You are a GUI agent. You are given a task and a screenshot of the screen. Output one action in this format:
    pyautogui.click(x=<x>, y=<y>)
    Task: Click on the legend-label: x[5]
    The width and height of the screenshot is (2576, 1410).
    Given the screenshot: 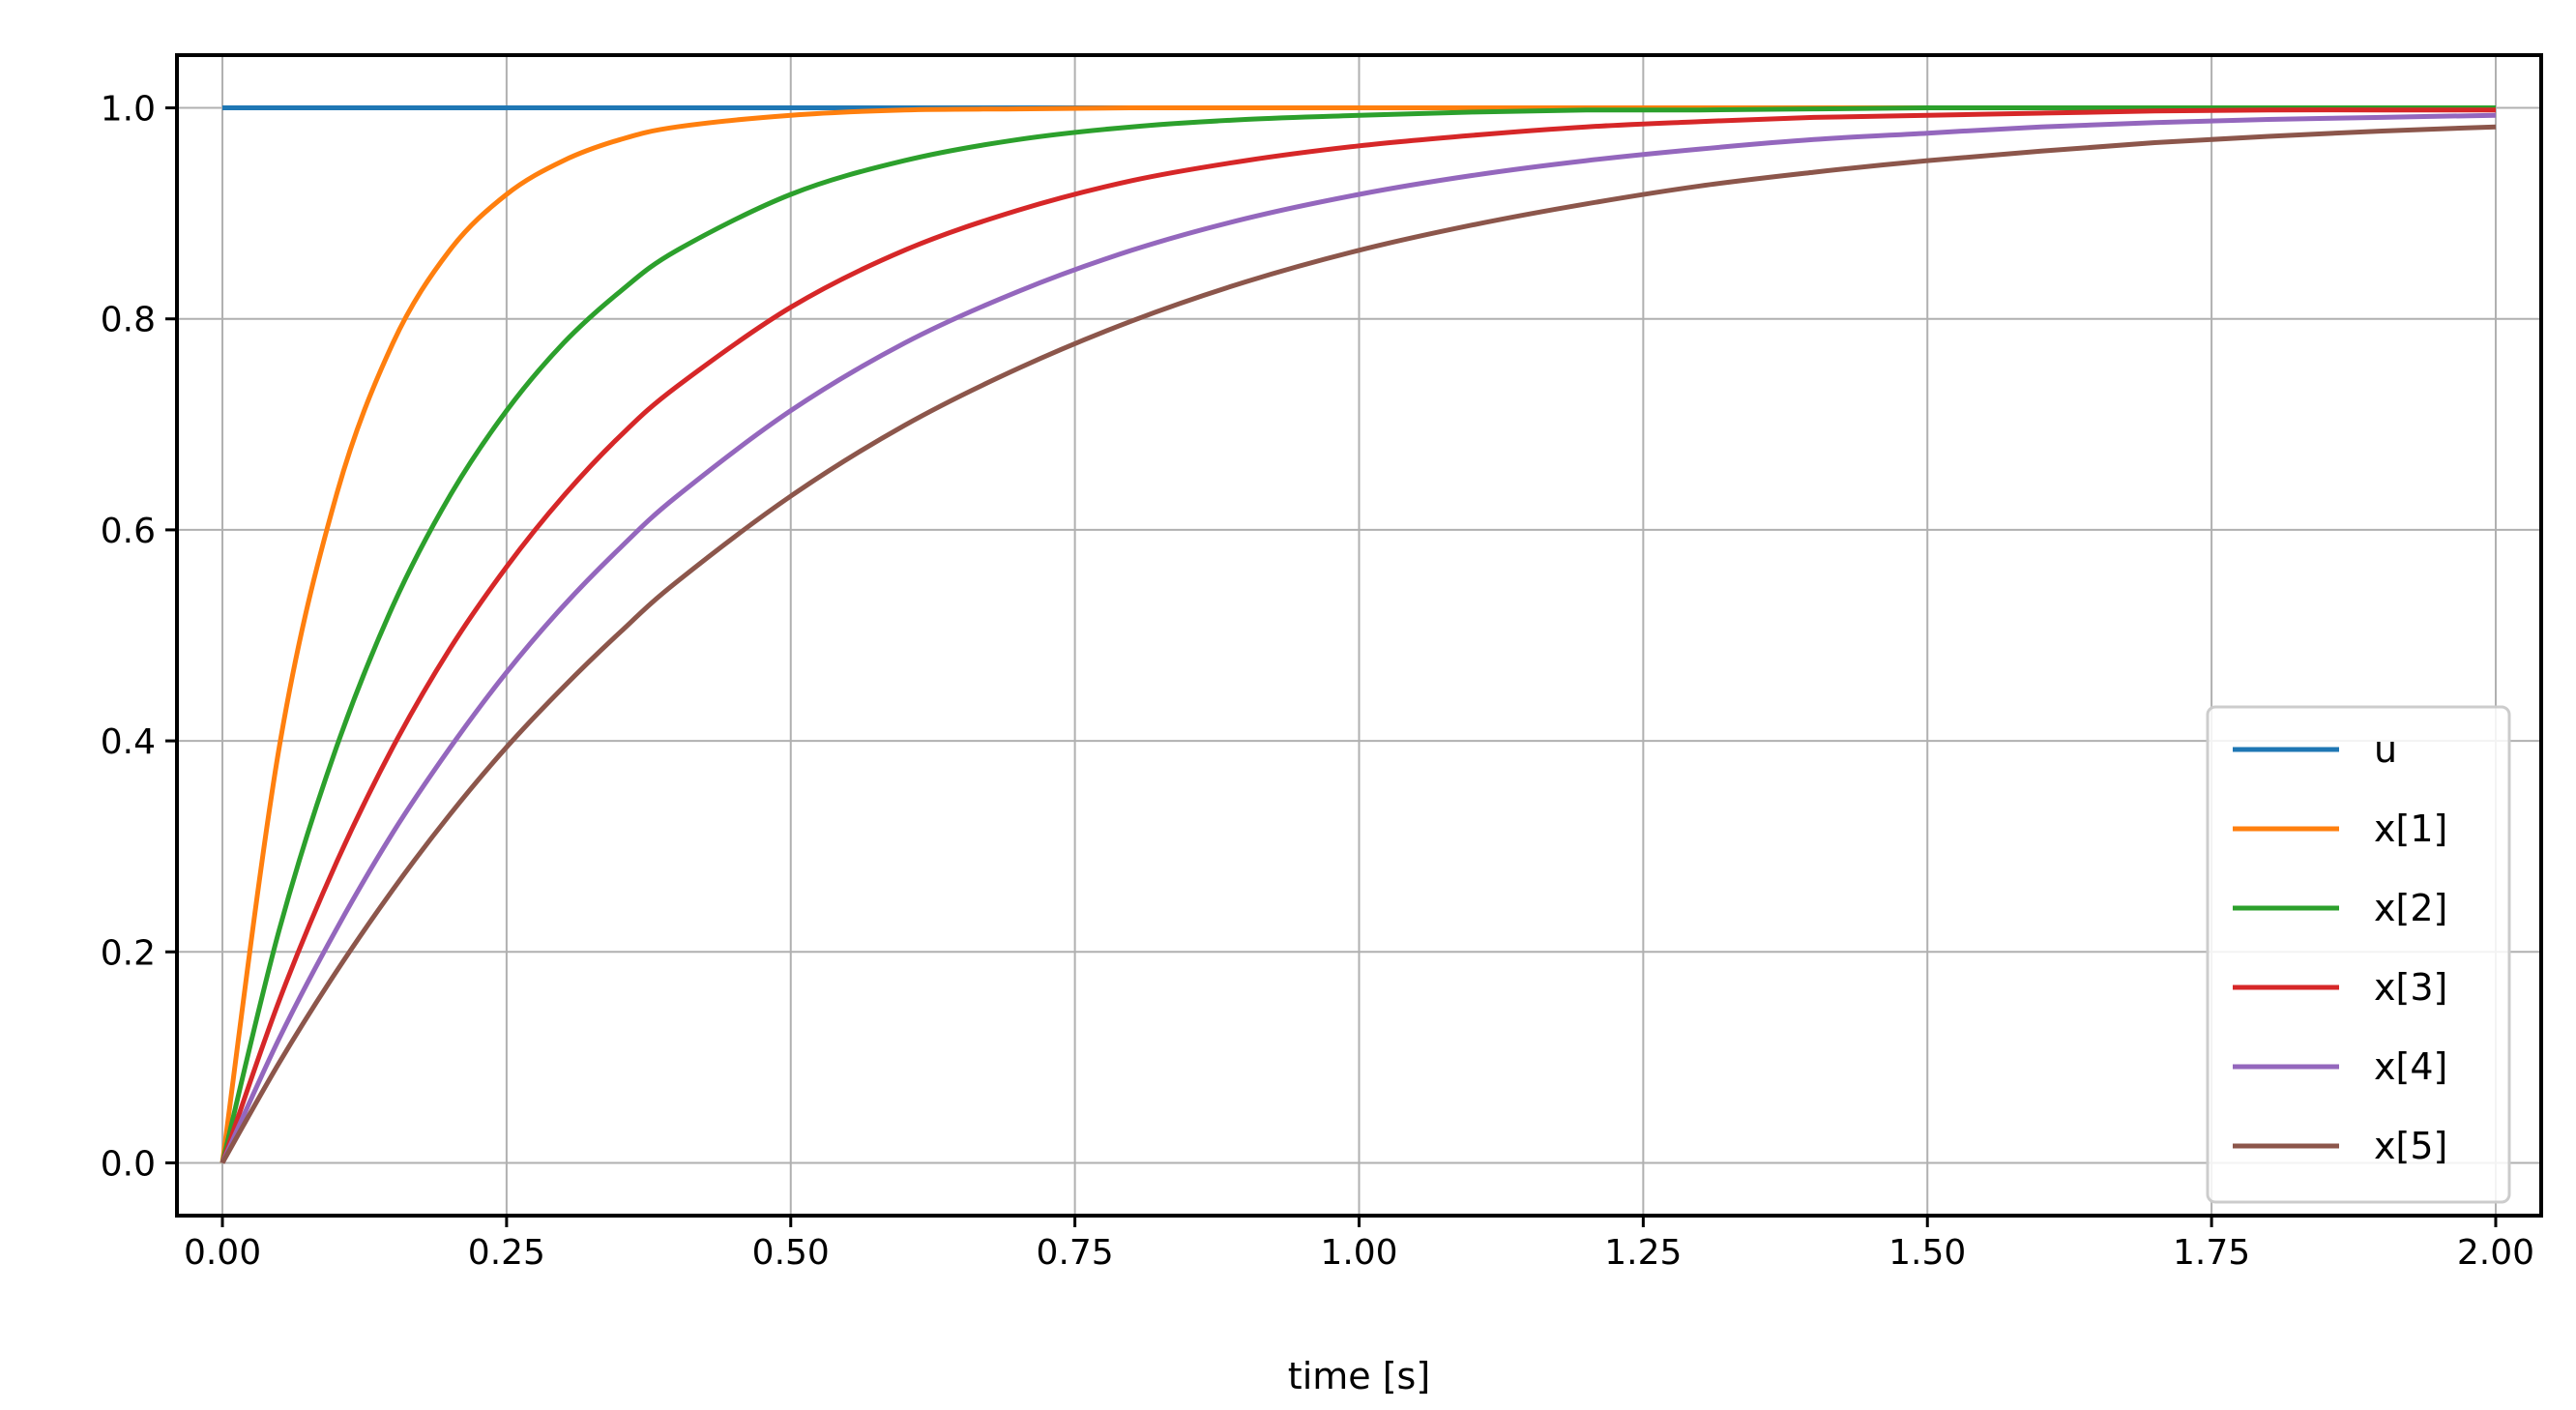 What is the action you would take?
    pyautogui.click(x=2410, y=1146)
    